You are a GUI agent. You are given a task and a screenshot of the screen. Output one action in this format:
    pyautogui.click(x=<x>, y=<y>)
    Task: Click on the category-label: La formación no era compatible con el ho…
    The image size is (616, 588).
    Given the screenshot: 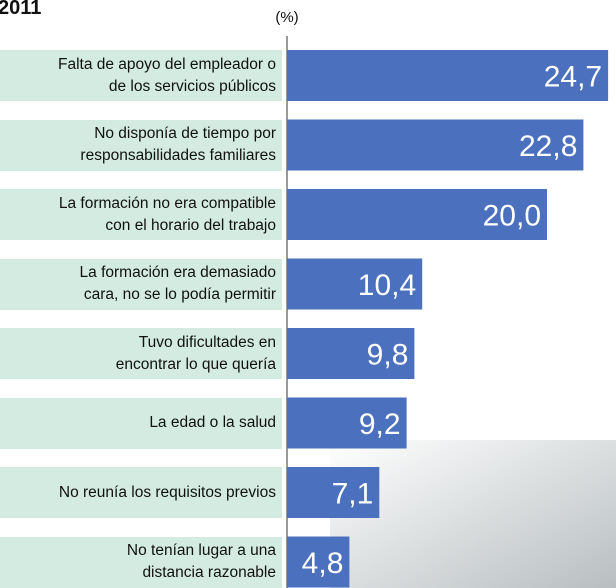 What is the action you would take?
    pyautogui.click(x=141, y=214)
    